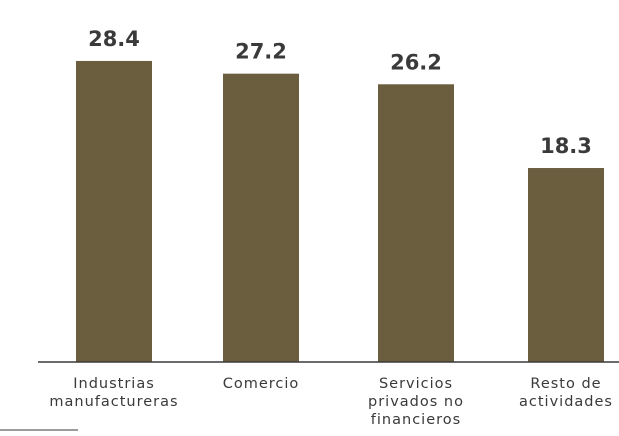 Image resolution: width=619 pixels, height=436 pixels. Describe the element at coordinates (416, 384) in the screenshot. I see `category-label-line: Servicios` at that location.